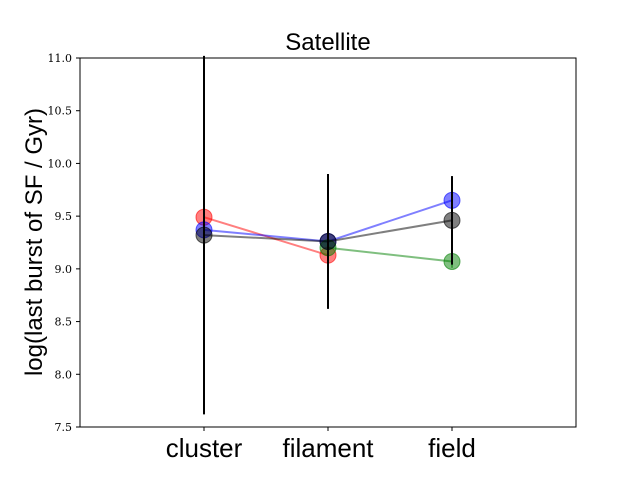 Image resolution: width=640 pixels, height=480 pixels. I want to click on y-tick-label: 9.5, so click(64, 216).